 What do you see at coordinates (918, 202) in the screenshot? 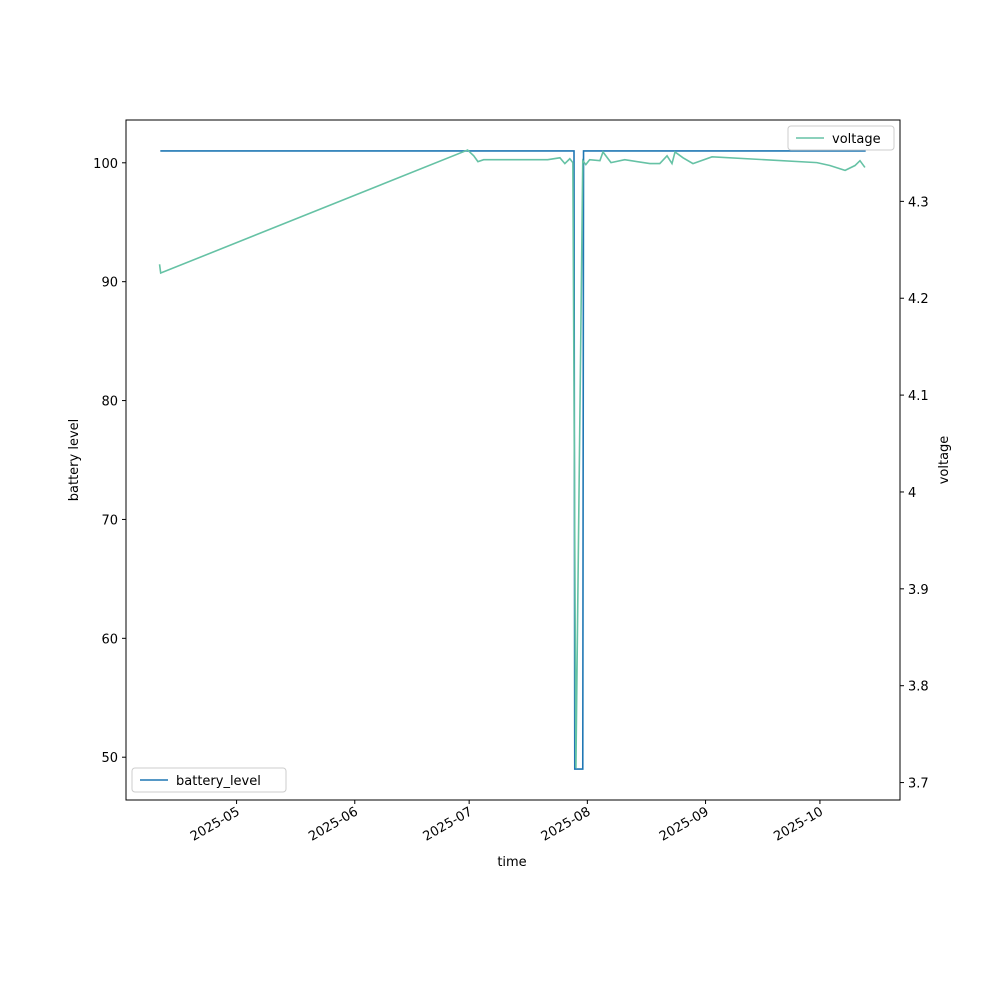
I see `y2-tick-label: 4.3` at bounding box center [918, 202].